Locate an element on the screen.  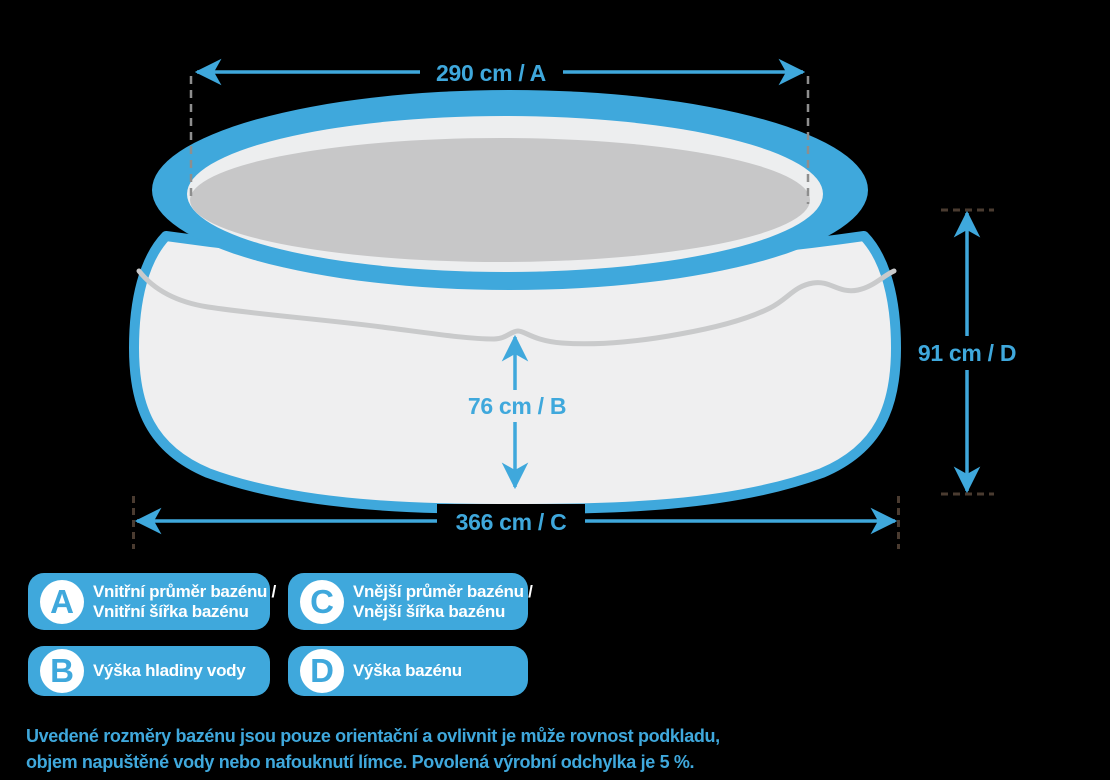
legend-label-d-line1: Výška bazénu is located at coordinates (407, 670).